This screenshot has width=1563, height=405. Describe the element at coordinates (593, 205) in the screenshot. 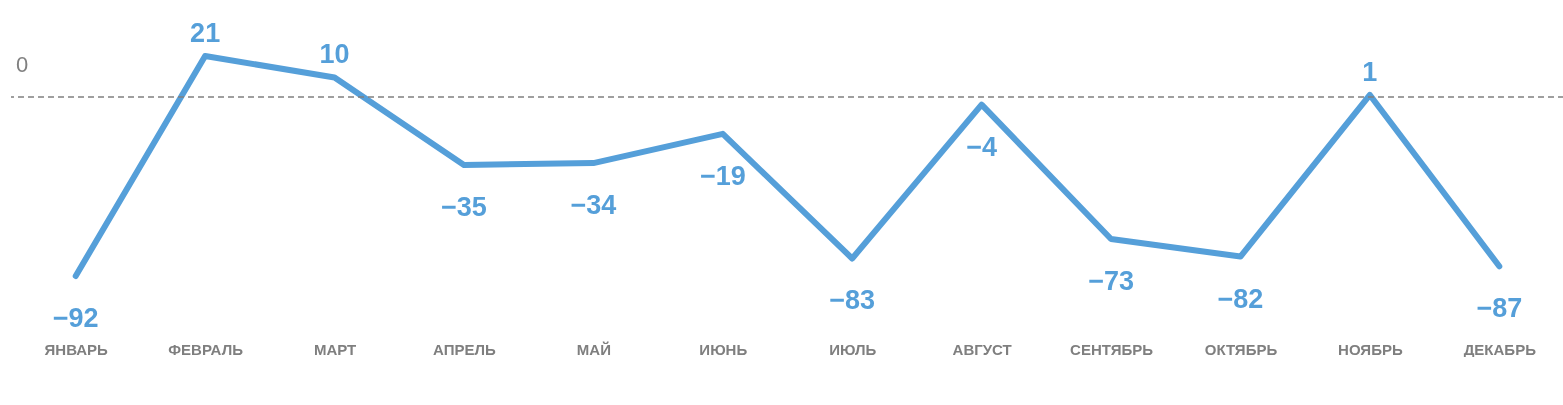

I see `data-label: −34` at that location.